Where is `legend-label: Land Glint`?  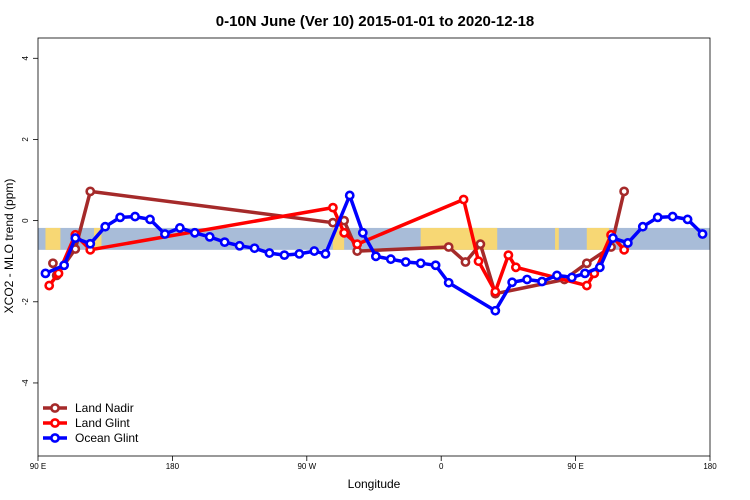
legend-label: Land Glint is located at coordinates (102, 423).